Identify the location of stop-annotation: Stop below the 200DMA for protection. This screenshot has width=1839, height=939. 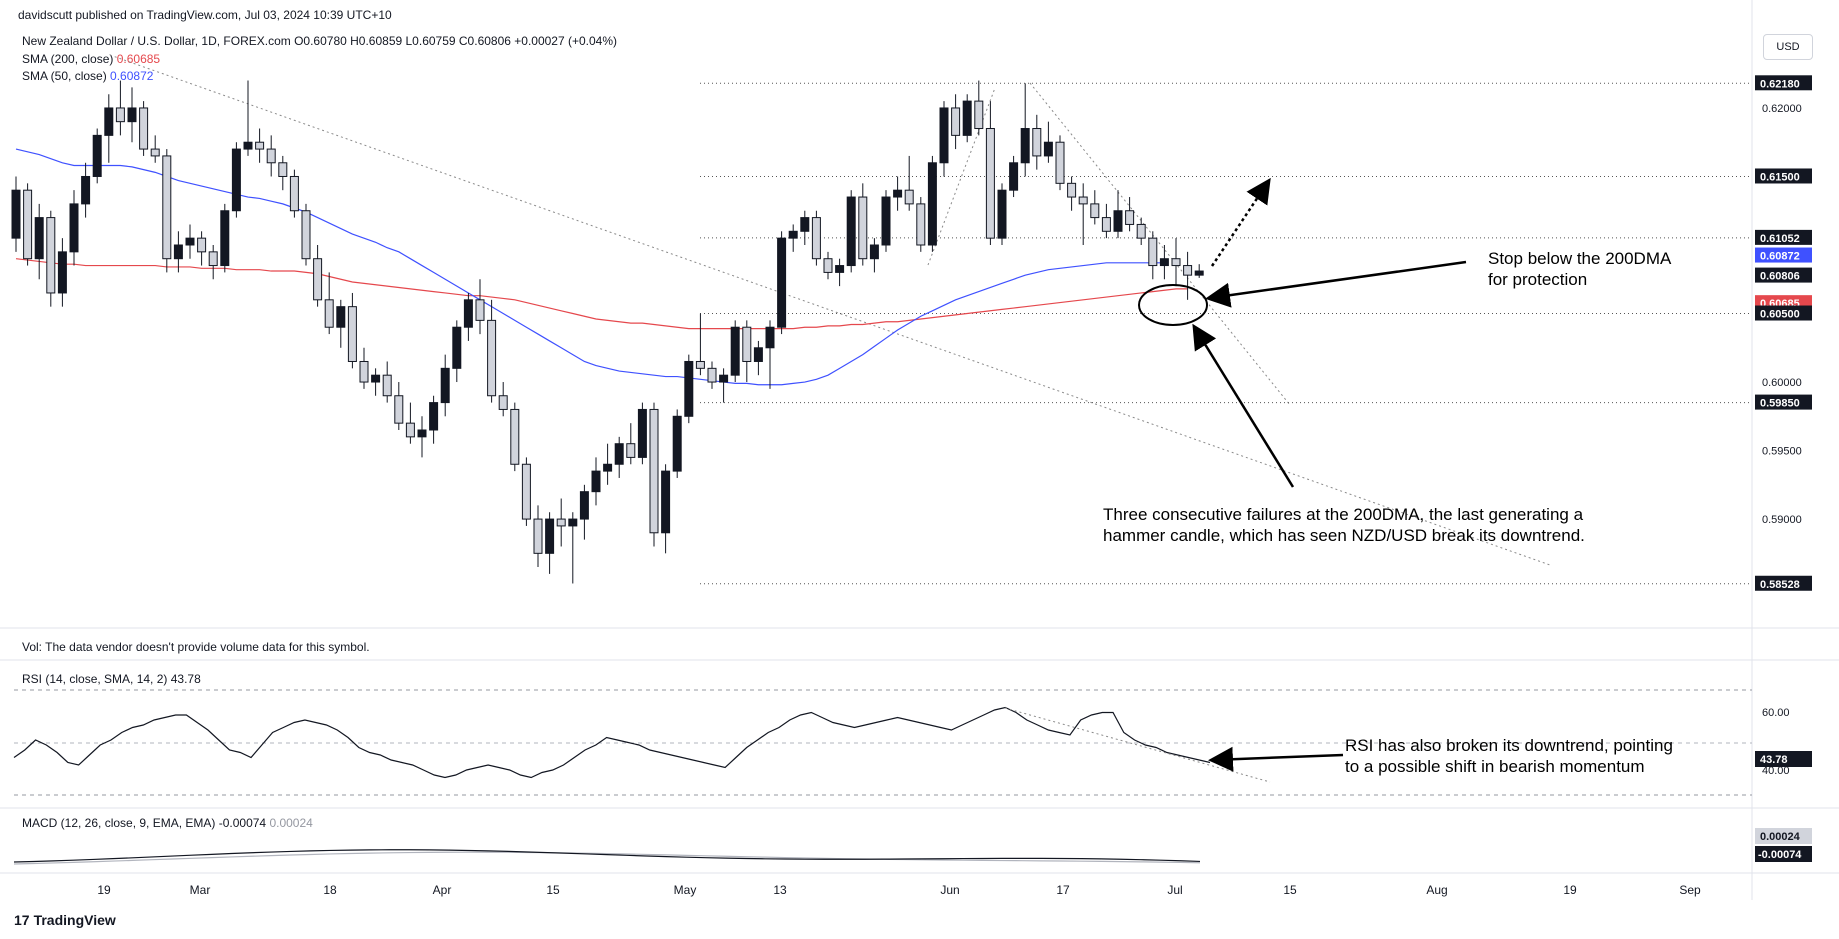
(1579, 269).